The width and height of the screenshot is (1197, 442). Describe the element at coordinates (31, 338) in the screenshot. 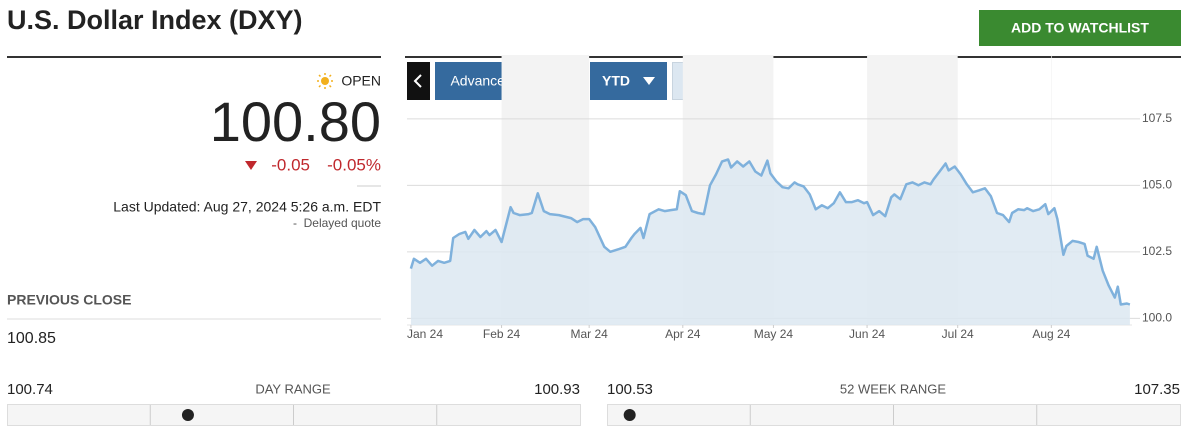

I see `previous-close-value: 100.85` at that location.